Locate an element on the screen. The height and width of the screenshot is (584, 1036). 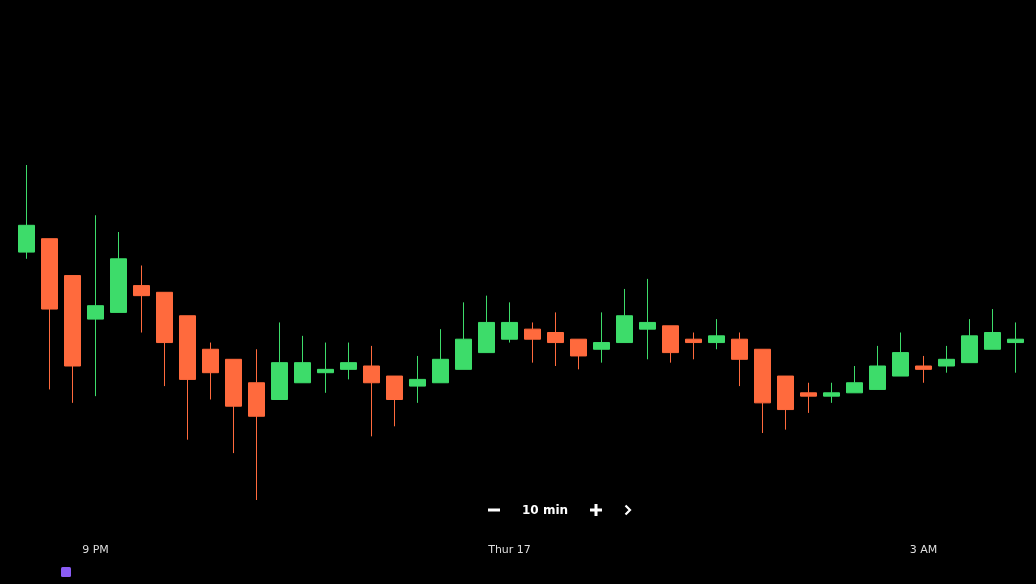
x-tick-label: 3 AM is located at coordinates (923, 549).